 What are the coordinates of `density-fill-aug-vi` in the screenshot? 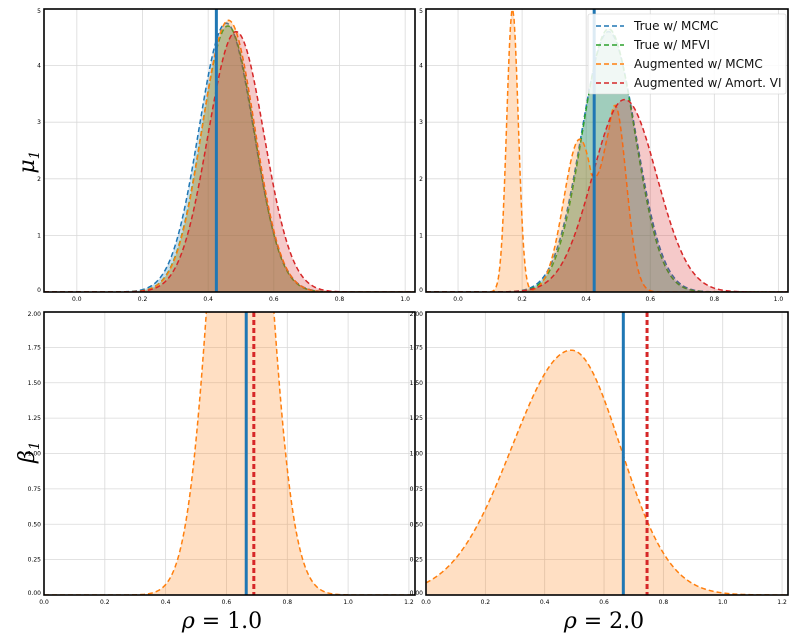 It's located at (607, 195).